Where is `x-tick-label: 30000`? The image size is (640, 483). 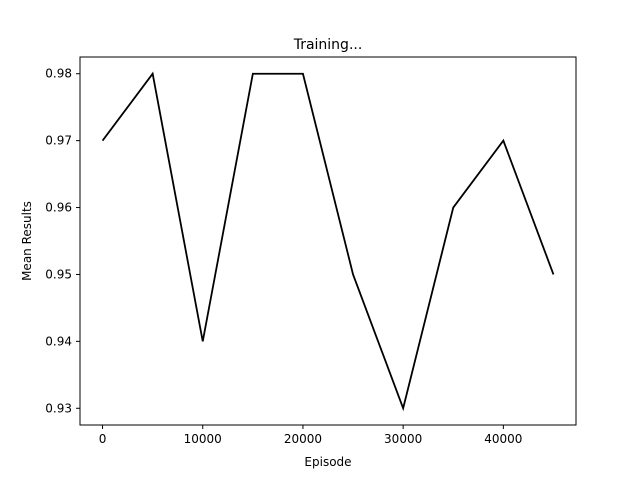 x-tick-label: 30000 is located at coordinates (403, 439).